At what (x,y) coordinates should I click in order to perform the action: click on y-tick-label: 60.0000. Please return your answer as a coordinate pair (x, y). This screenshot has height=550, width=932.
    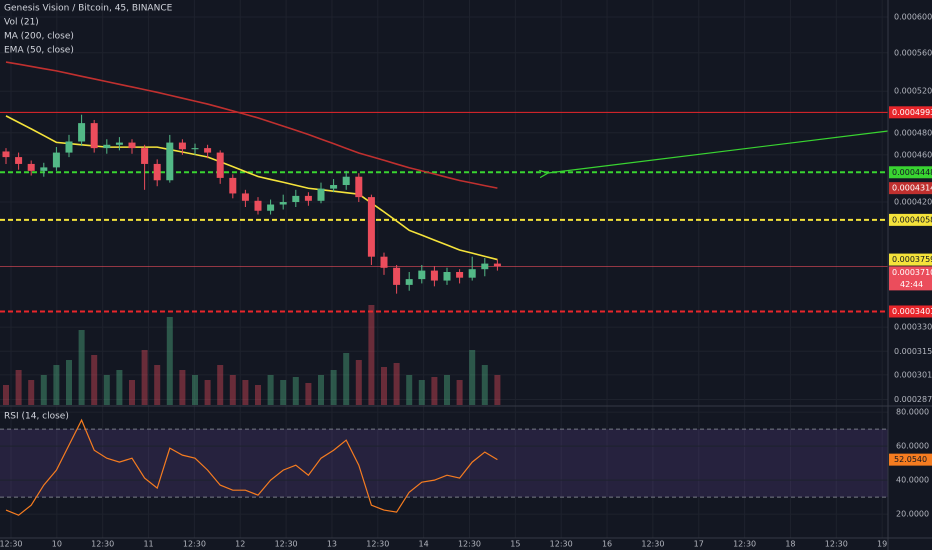
    Looking at the image, I should click on (912, 446).